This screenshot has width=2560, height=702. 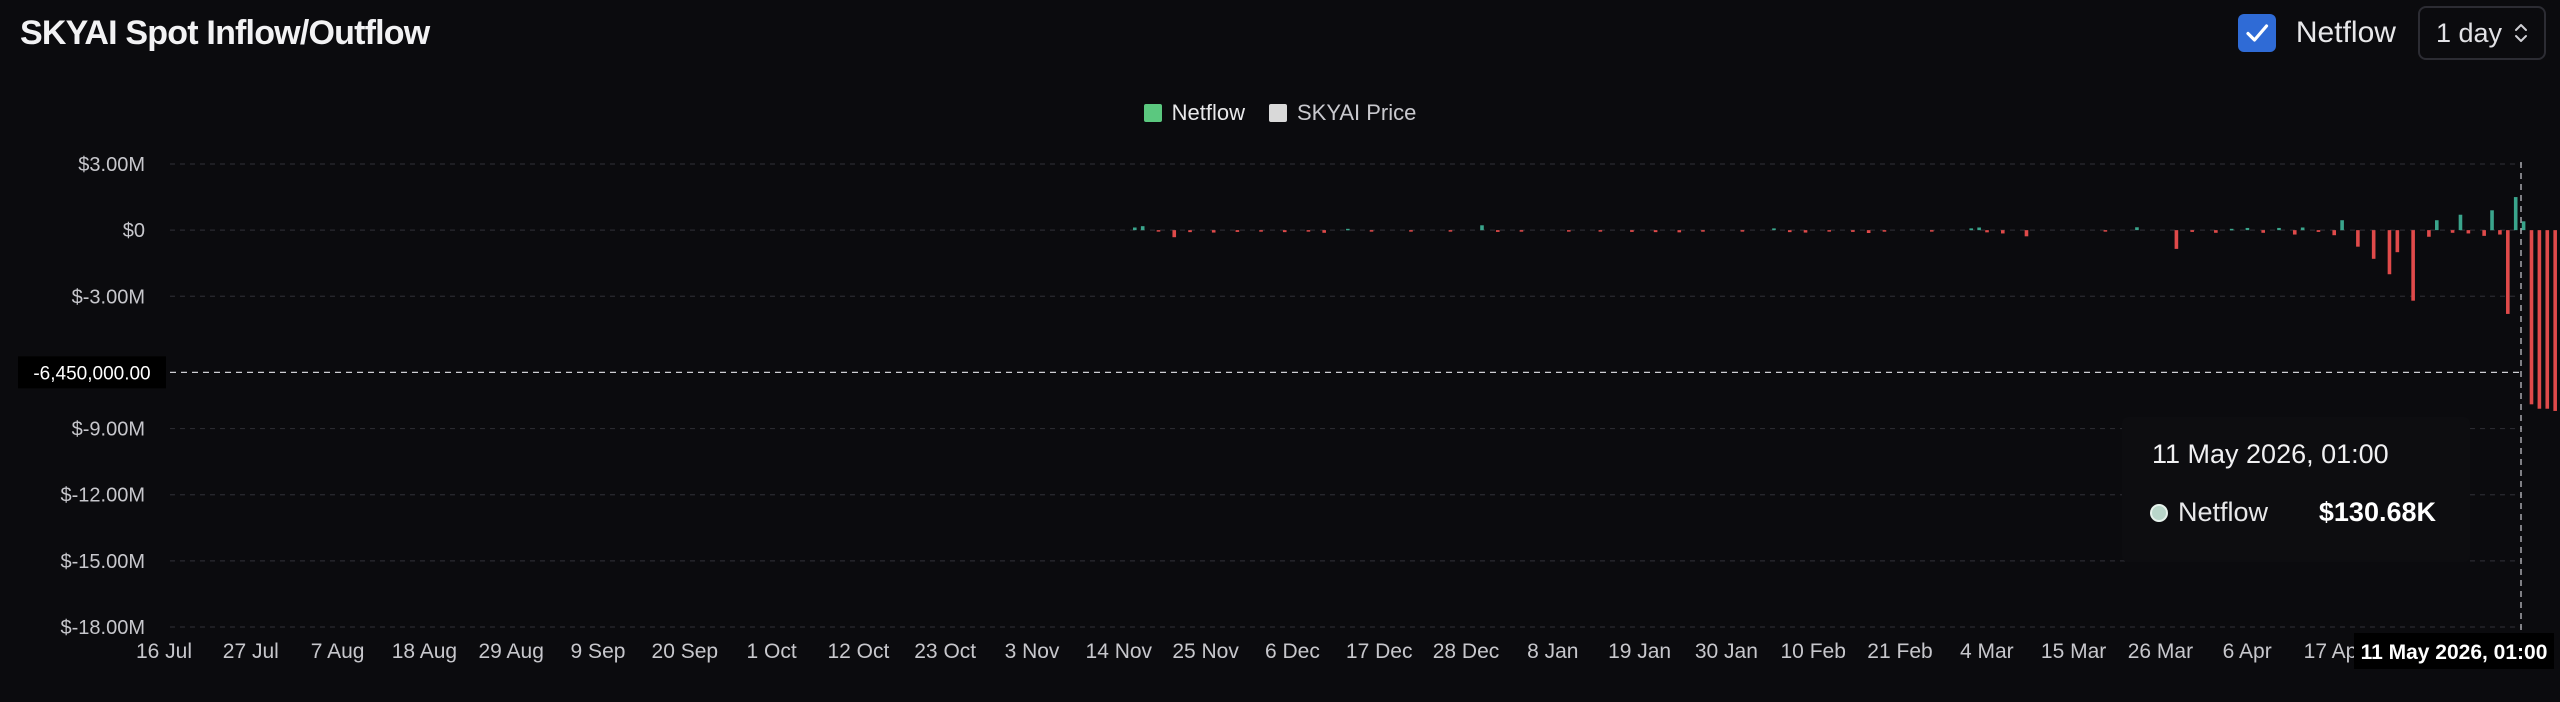 What do you see at coordinates (2247, 651) in the screenshot?
I see `x-tick-label: 6 Apr` at bounding box center [2247, 651].